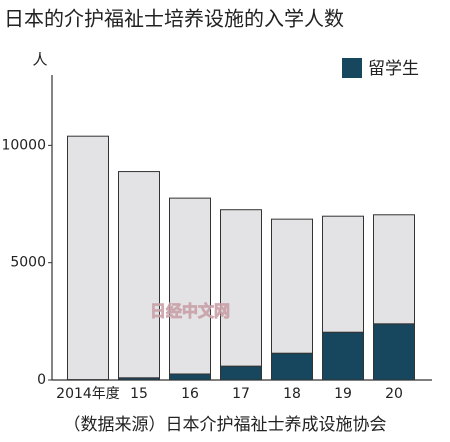  What do you see at coordinates (190, 394) in the screenshot?
I see `x-tick-label: 16` at bounding box center [190, 394].